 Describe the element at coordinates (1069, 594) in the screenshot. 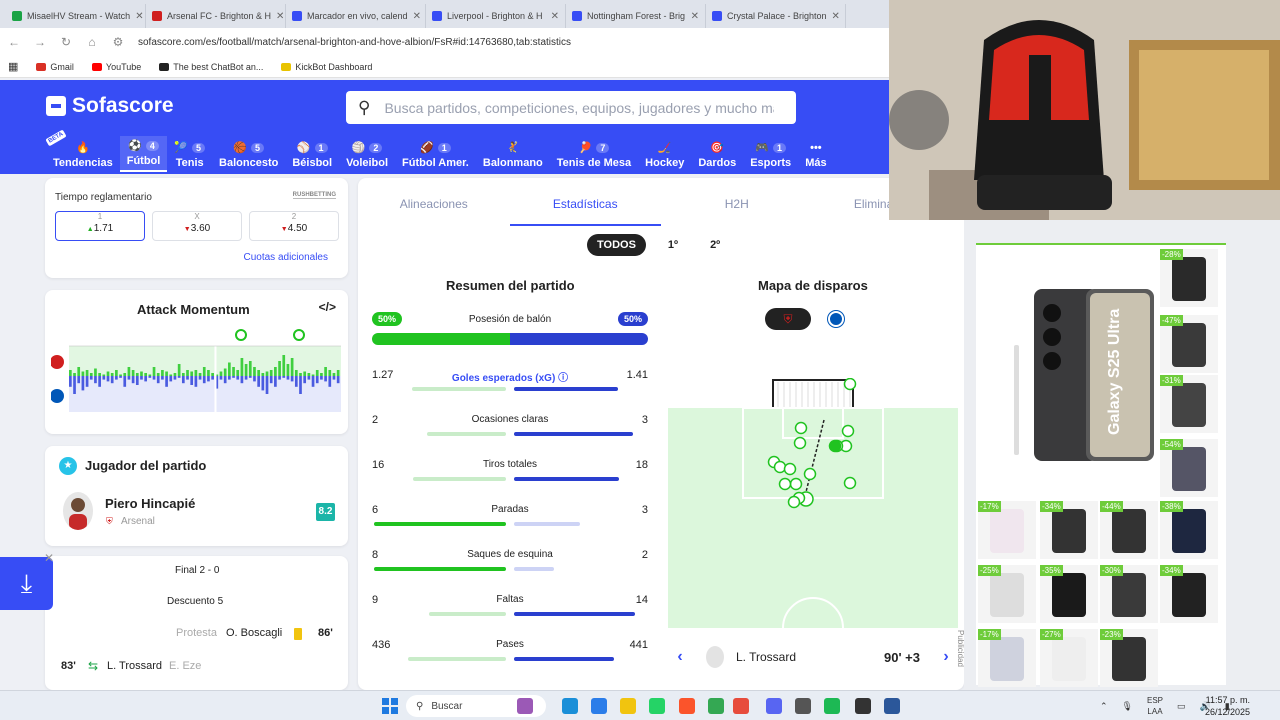

I see `ad-product: -35%` at that location.